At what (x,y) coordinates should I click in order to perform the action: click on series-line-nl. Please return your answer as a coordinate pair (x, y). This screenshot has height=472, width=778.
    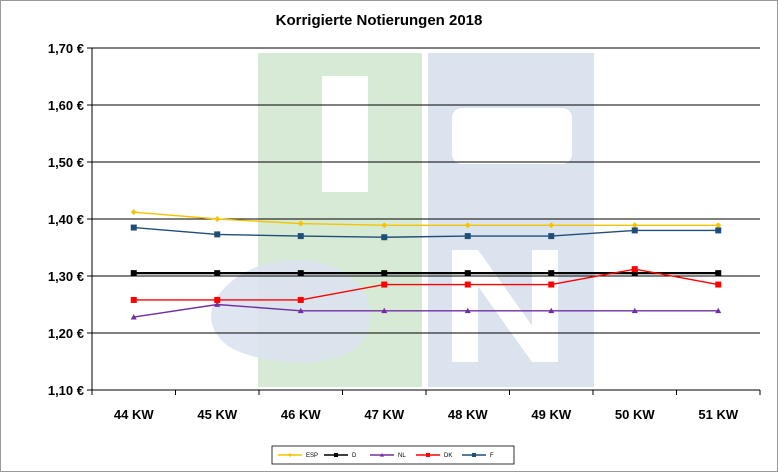
    Looking at the image, I should click on (426, 310).